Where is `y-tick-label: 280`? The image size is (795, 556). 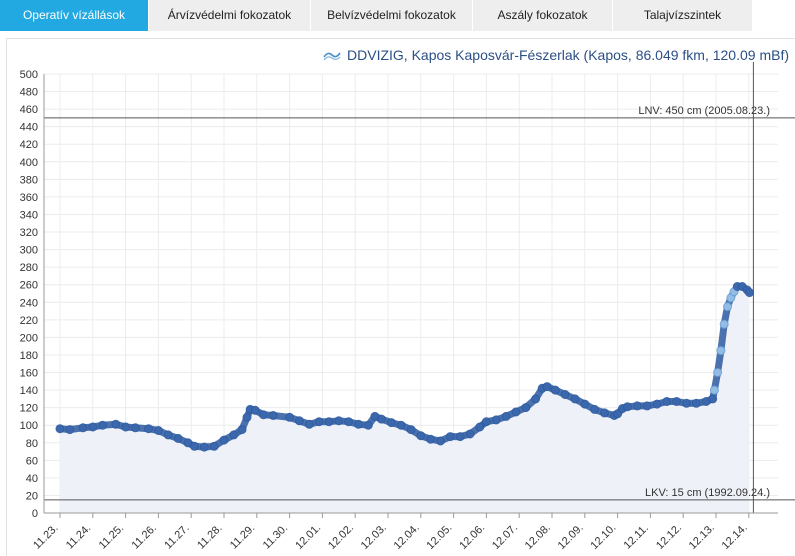
y-tick-label: 280 is located at coordinates (29, 268).